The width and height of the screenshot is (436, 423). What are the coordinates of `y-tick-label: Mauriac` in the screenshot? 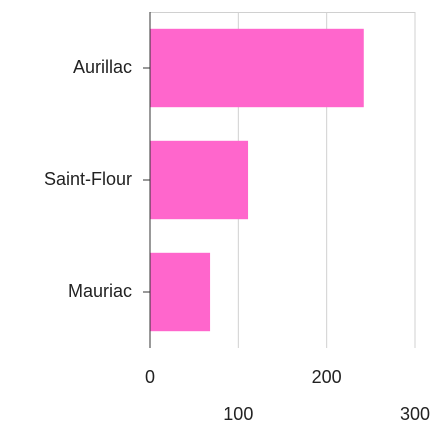 It's located at (100, 291).